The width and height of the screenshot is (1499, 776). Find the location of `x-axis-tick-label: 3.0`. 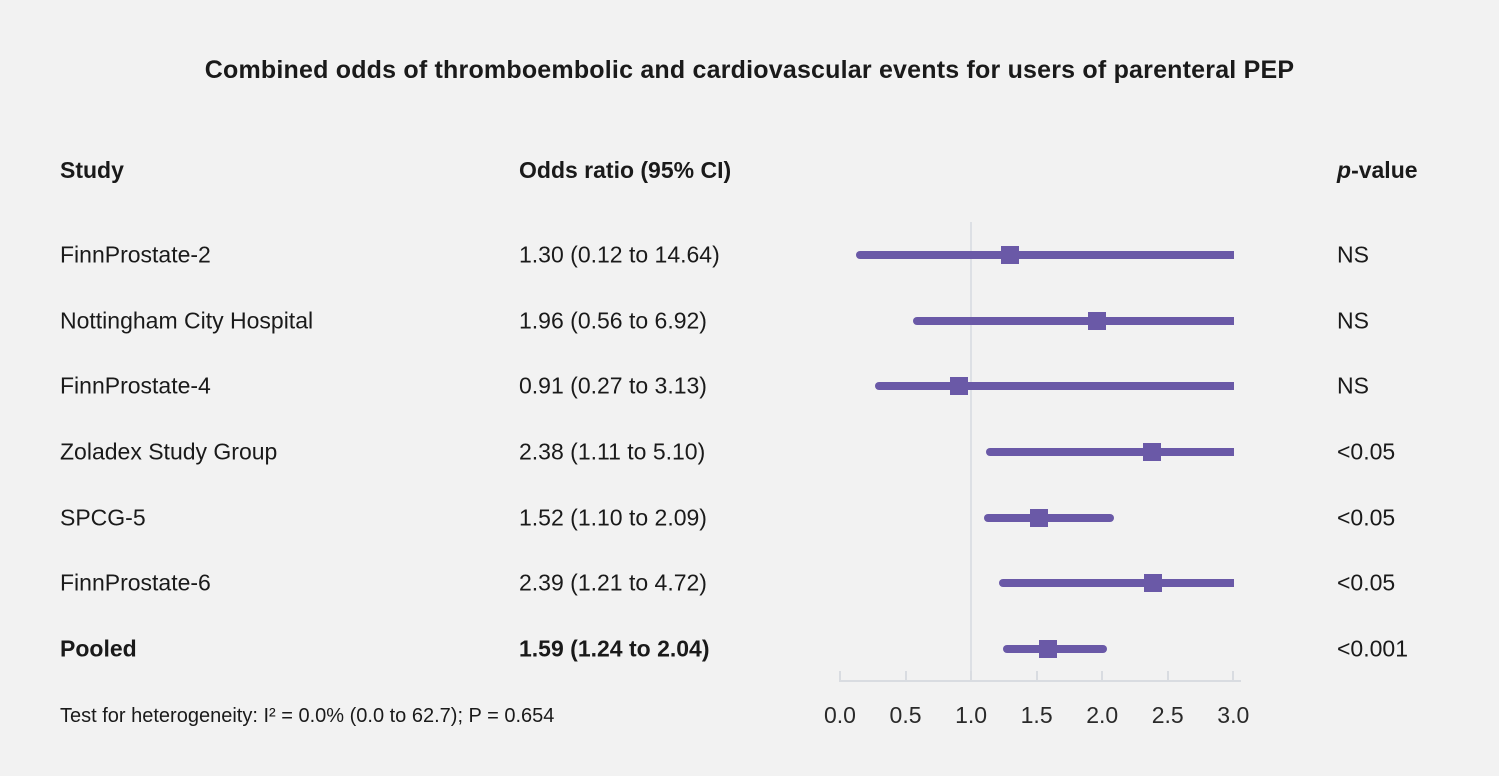

x-axis-tick-label: 3.0 is located at coordinates (1233, 715).